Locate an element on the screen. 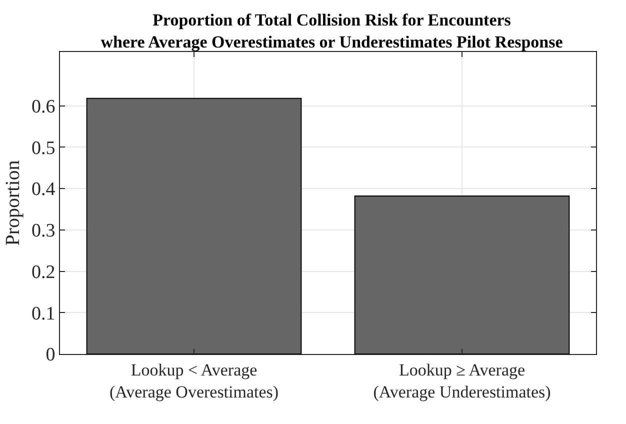 The height and width of the screenshot is (424, 626). x-tick-label: Lookup ≥ Average (Average Underestimates) is located at coordinates (462, 381).